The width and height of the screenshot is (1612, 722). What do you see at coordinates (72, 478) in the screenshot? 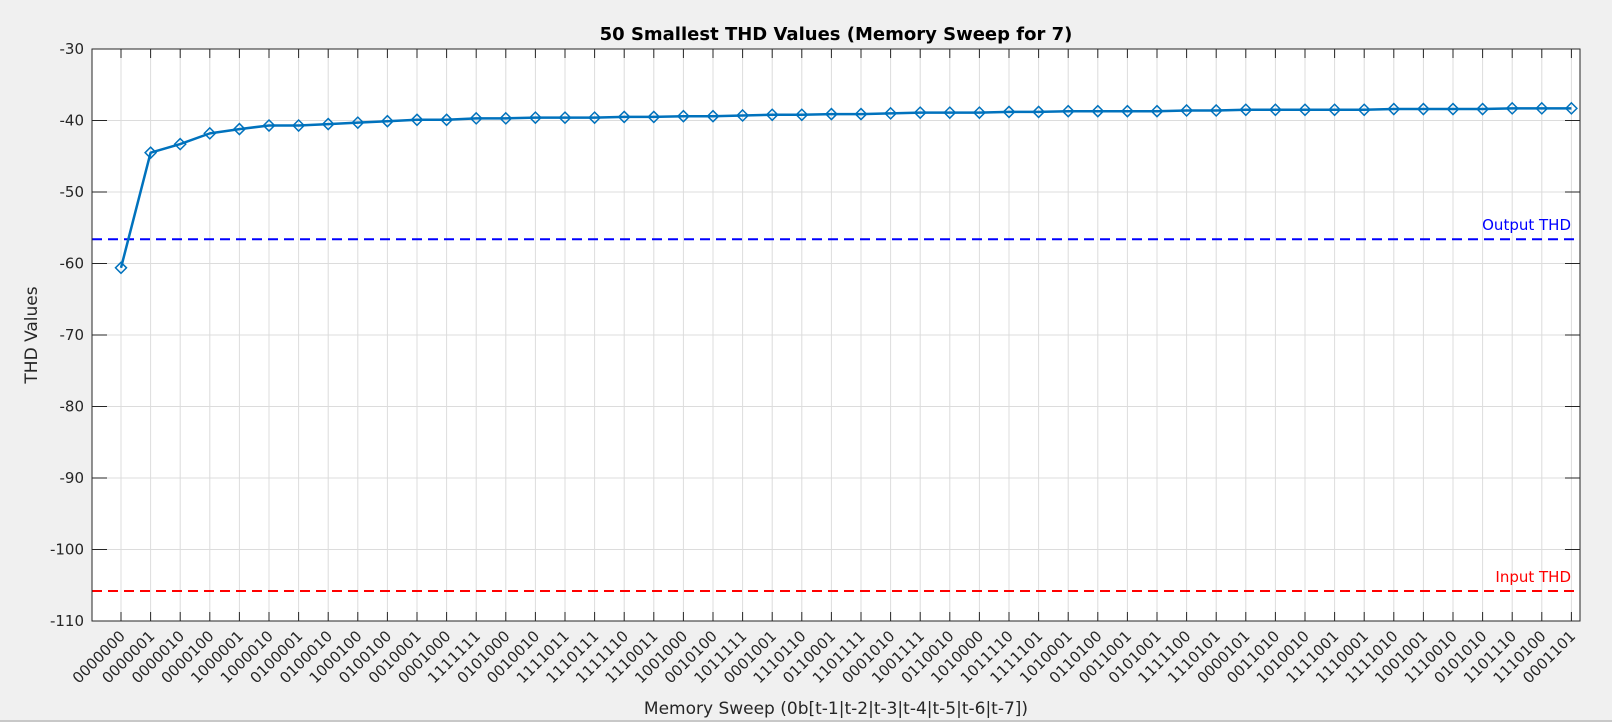
I see `y-tick-label: -90` at bounding box center [72, 478].